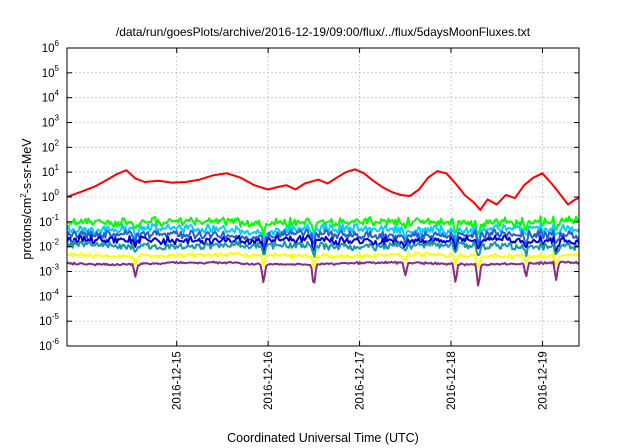 This screenshot has width=640, height=448. I want to click on y-tick-label: 10⁰, so click(51, 196).